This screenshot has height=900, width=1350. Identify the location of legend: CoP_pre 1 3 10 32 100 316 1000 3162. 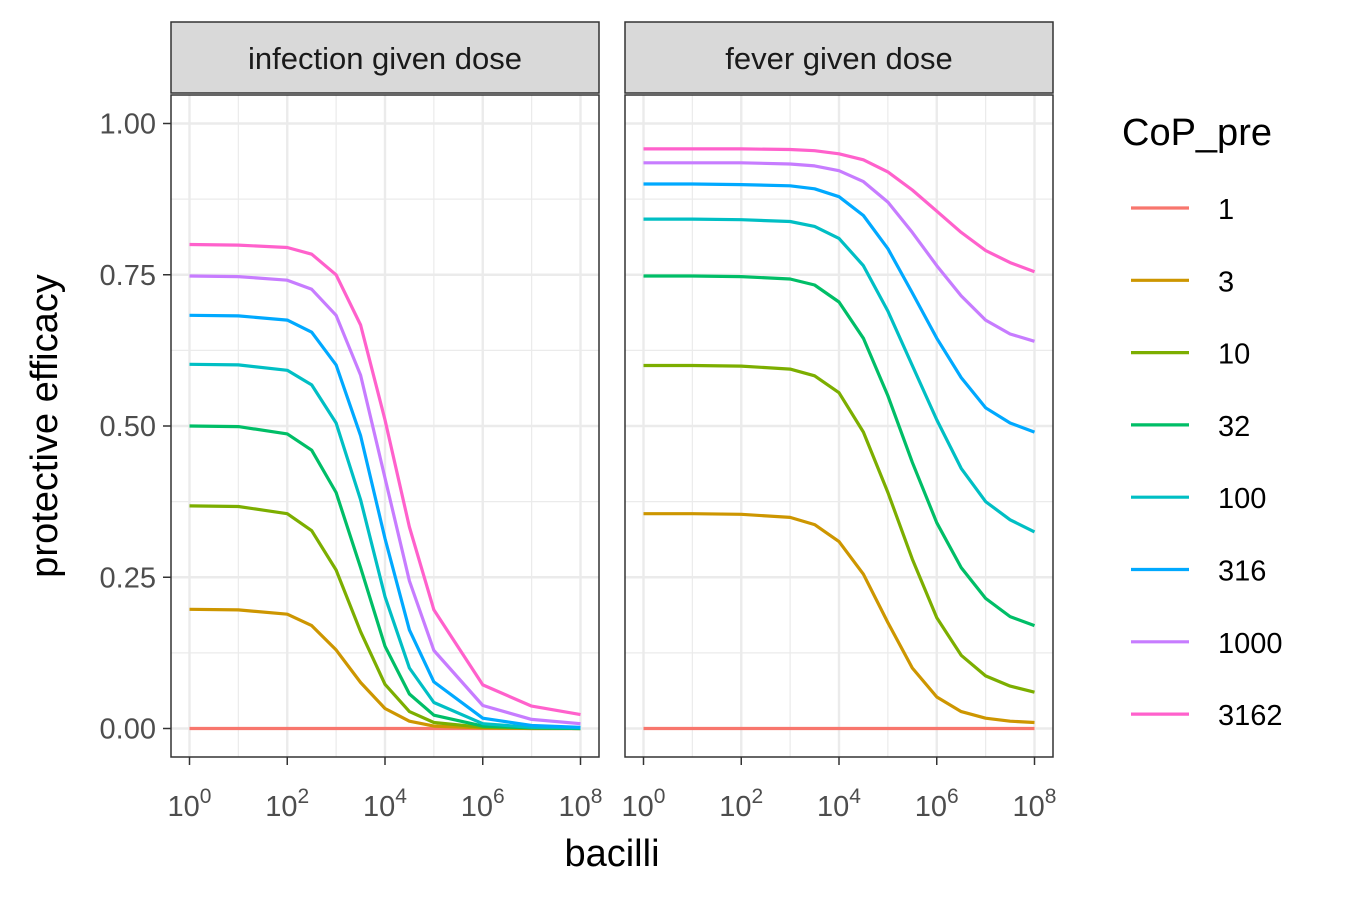
(1202, 422).